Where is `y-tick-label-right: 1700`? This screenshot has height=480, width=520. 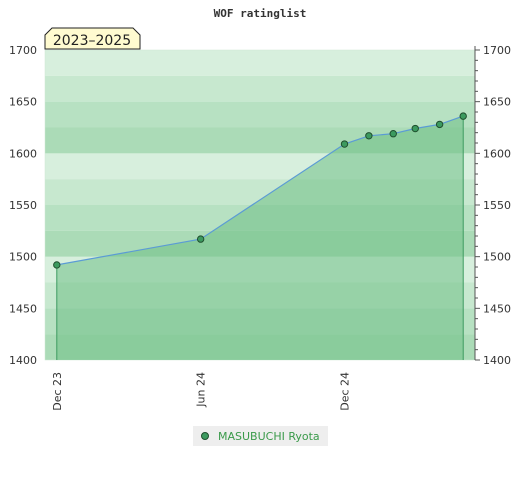 y-tick-label-right: 1700 is located at coordinates (497, 50).